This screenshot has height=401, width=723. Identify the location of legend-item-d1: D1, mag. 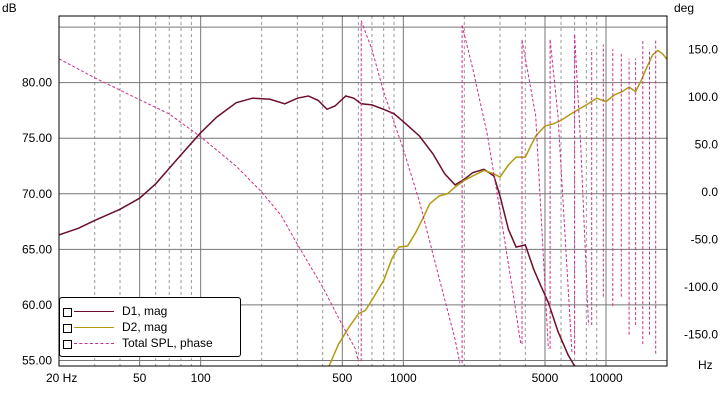
(150, 312).